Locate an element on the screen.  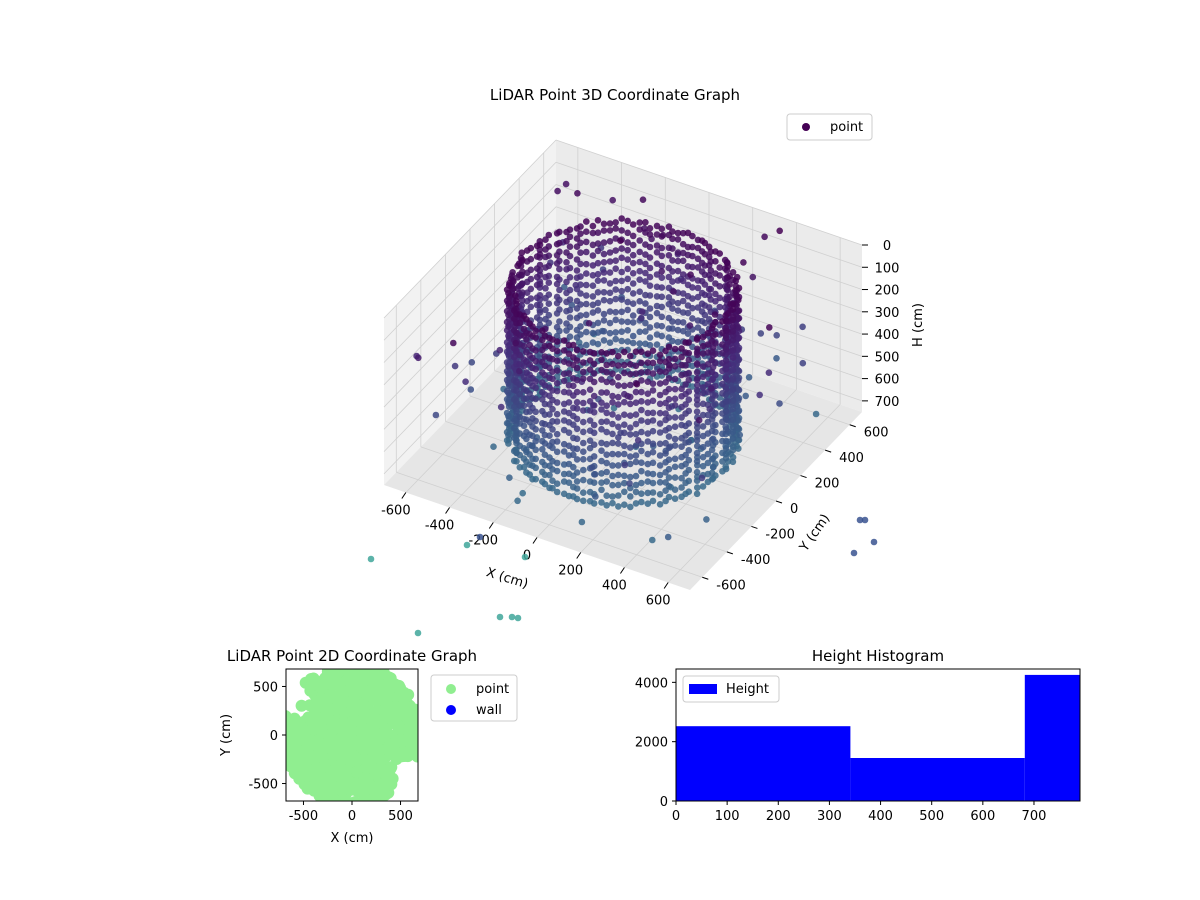
histogram-title: Height Histogram is located at coordinates (878, 656).